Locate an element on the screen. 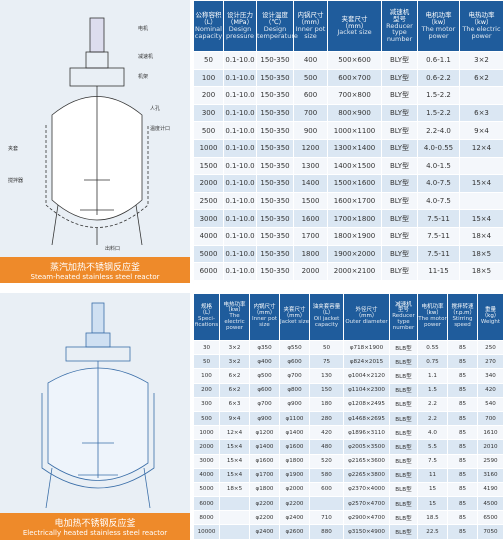  table-cell: 10000 is located at coordinates (206, 532).